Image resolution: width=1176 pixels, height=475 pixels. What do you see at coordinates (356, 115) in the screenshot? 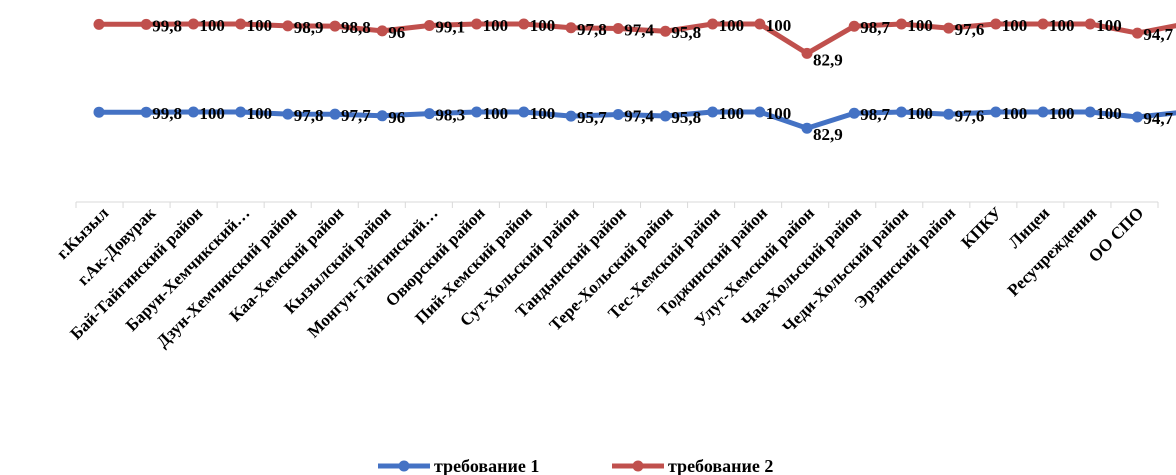
I see `data-label: 97,7` at bounding box center [356, 115].